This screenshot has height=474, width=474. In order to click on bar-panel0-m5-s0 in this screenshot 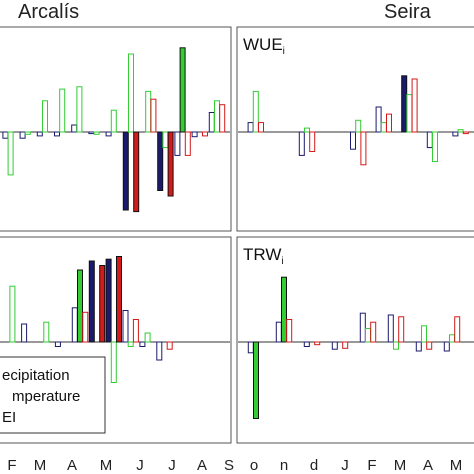, I will do `click(91, 133)`.